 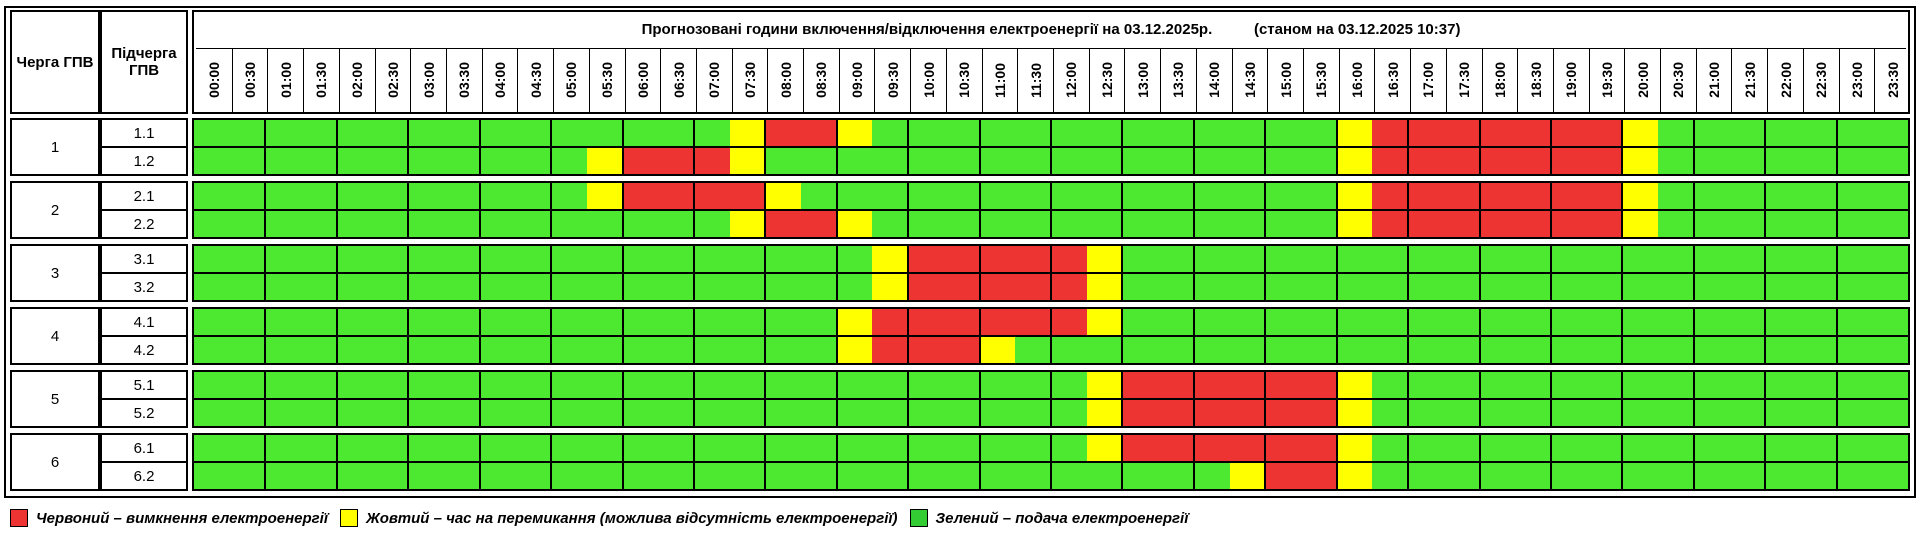 What do you see at coordinates (144, 322) in the screenshot?
I see `subqueue-label: 4.1` at bounding box center [144, 322].